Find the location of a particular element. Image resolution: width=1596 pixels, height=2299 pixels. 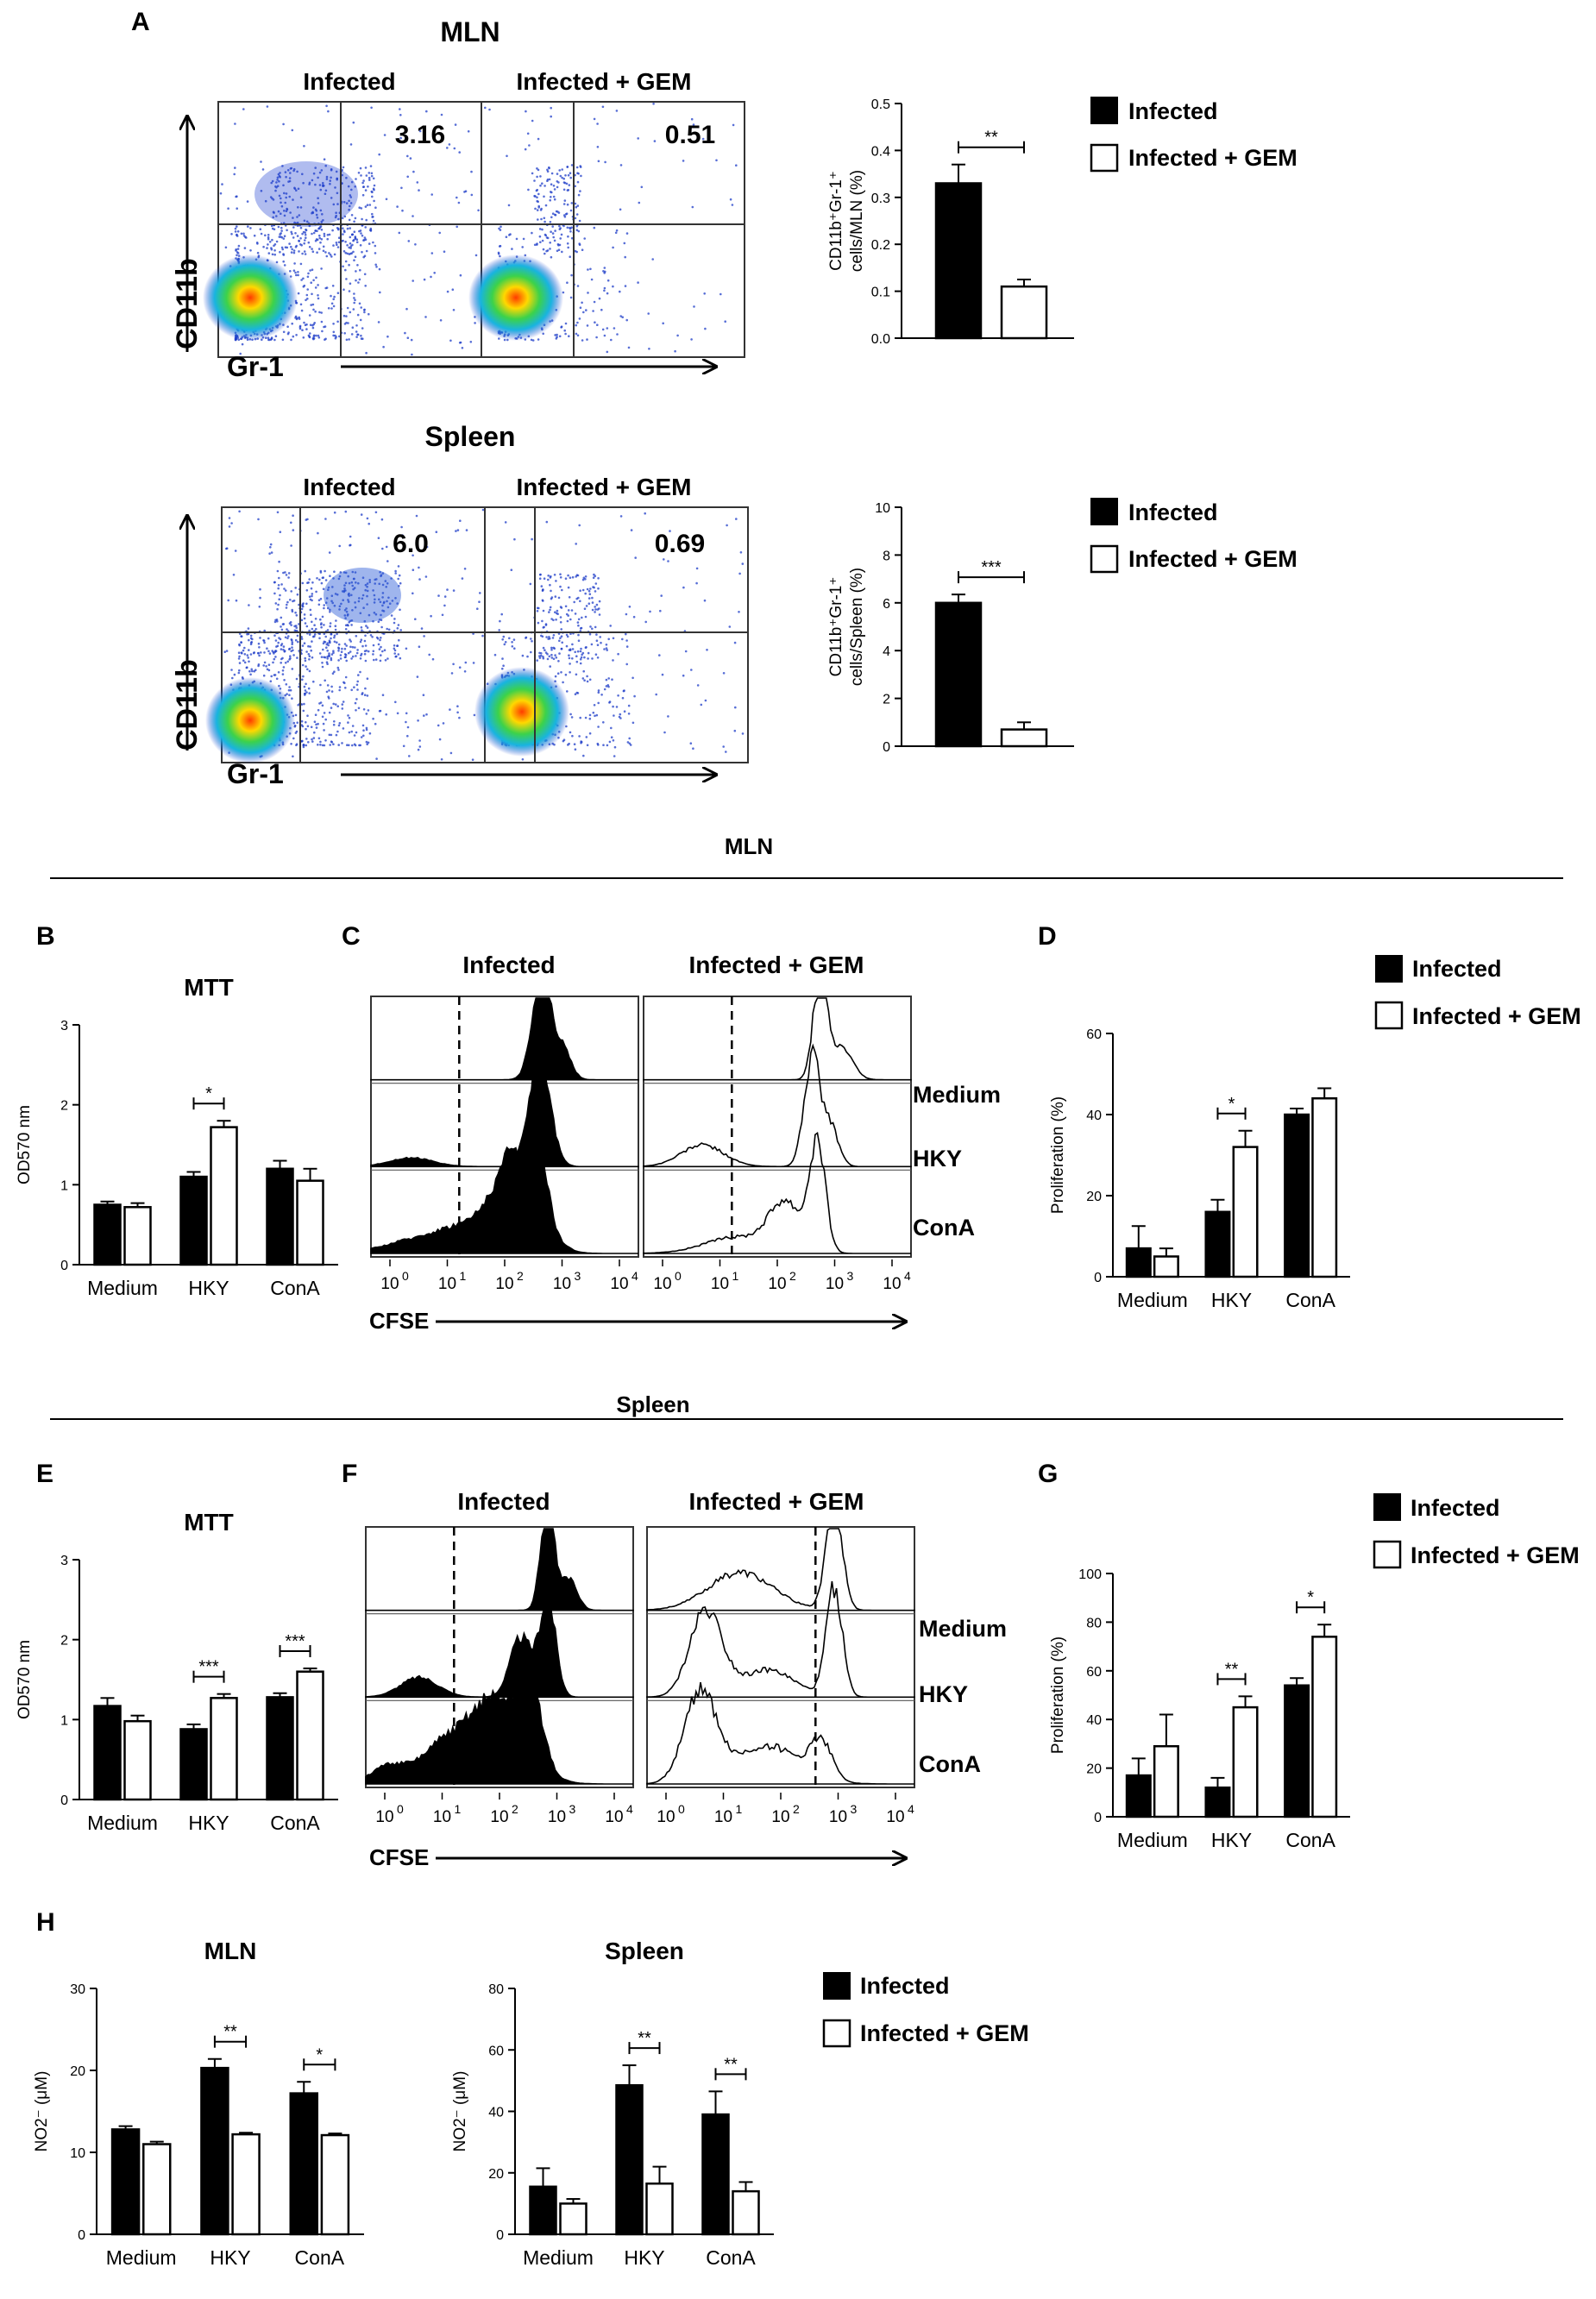

chart-h-mln-title: MLN is located at coordinates (230, 1951).